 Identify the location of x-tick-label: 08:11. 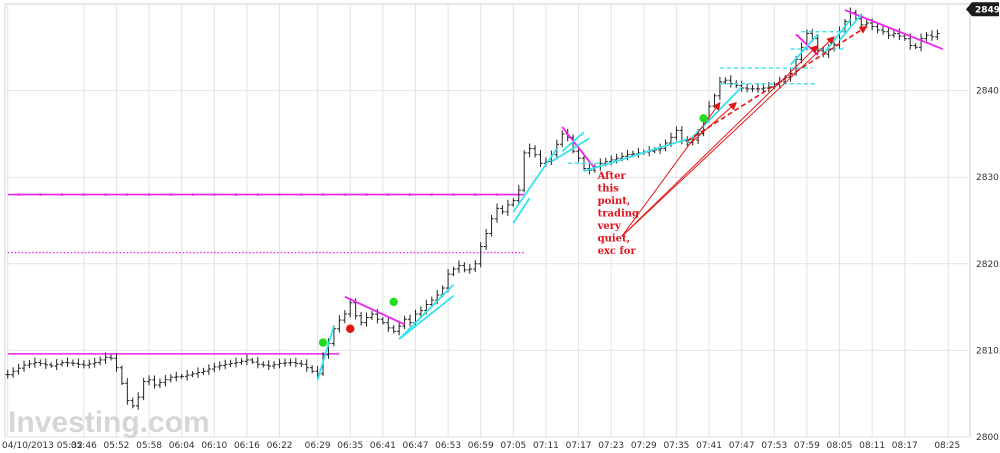
(872, 446).